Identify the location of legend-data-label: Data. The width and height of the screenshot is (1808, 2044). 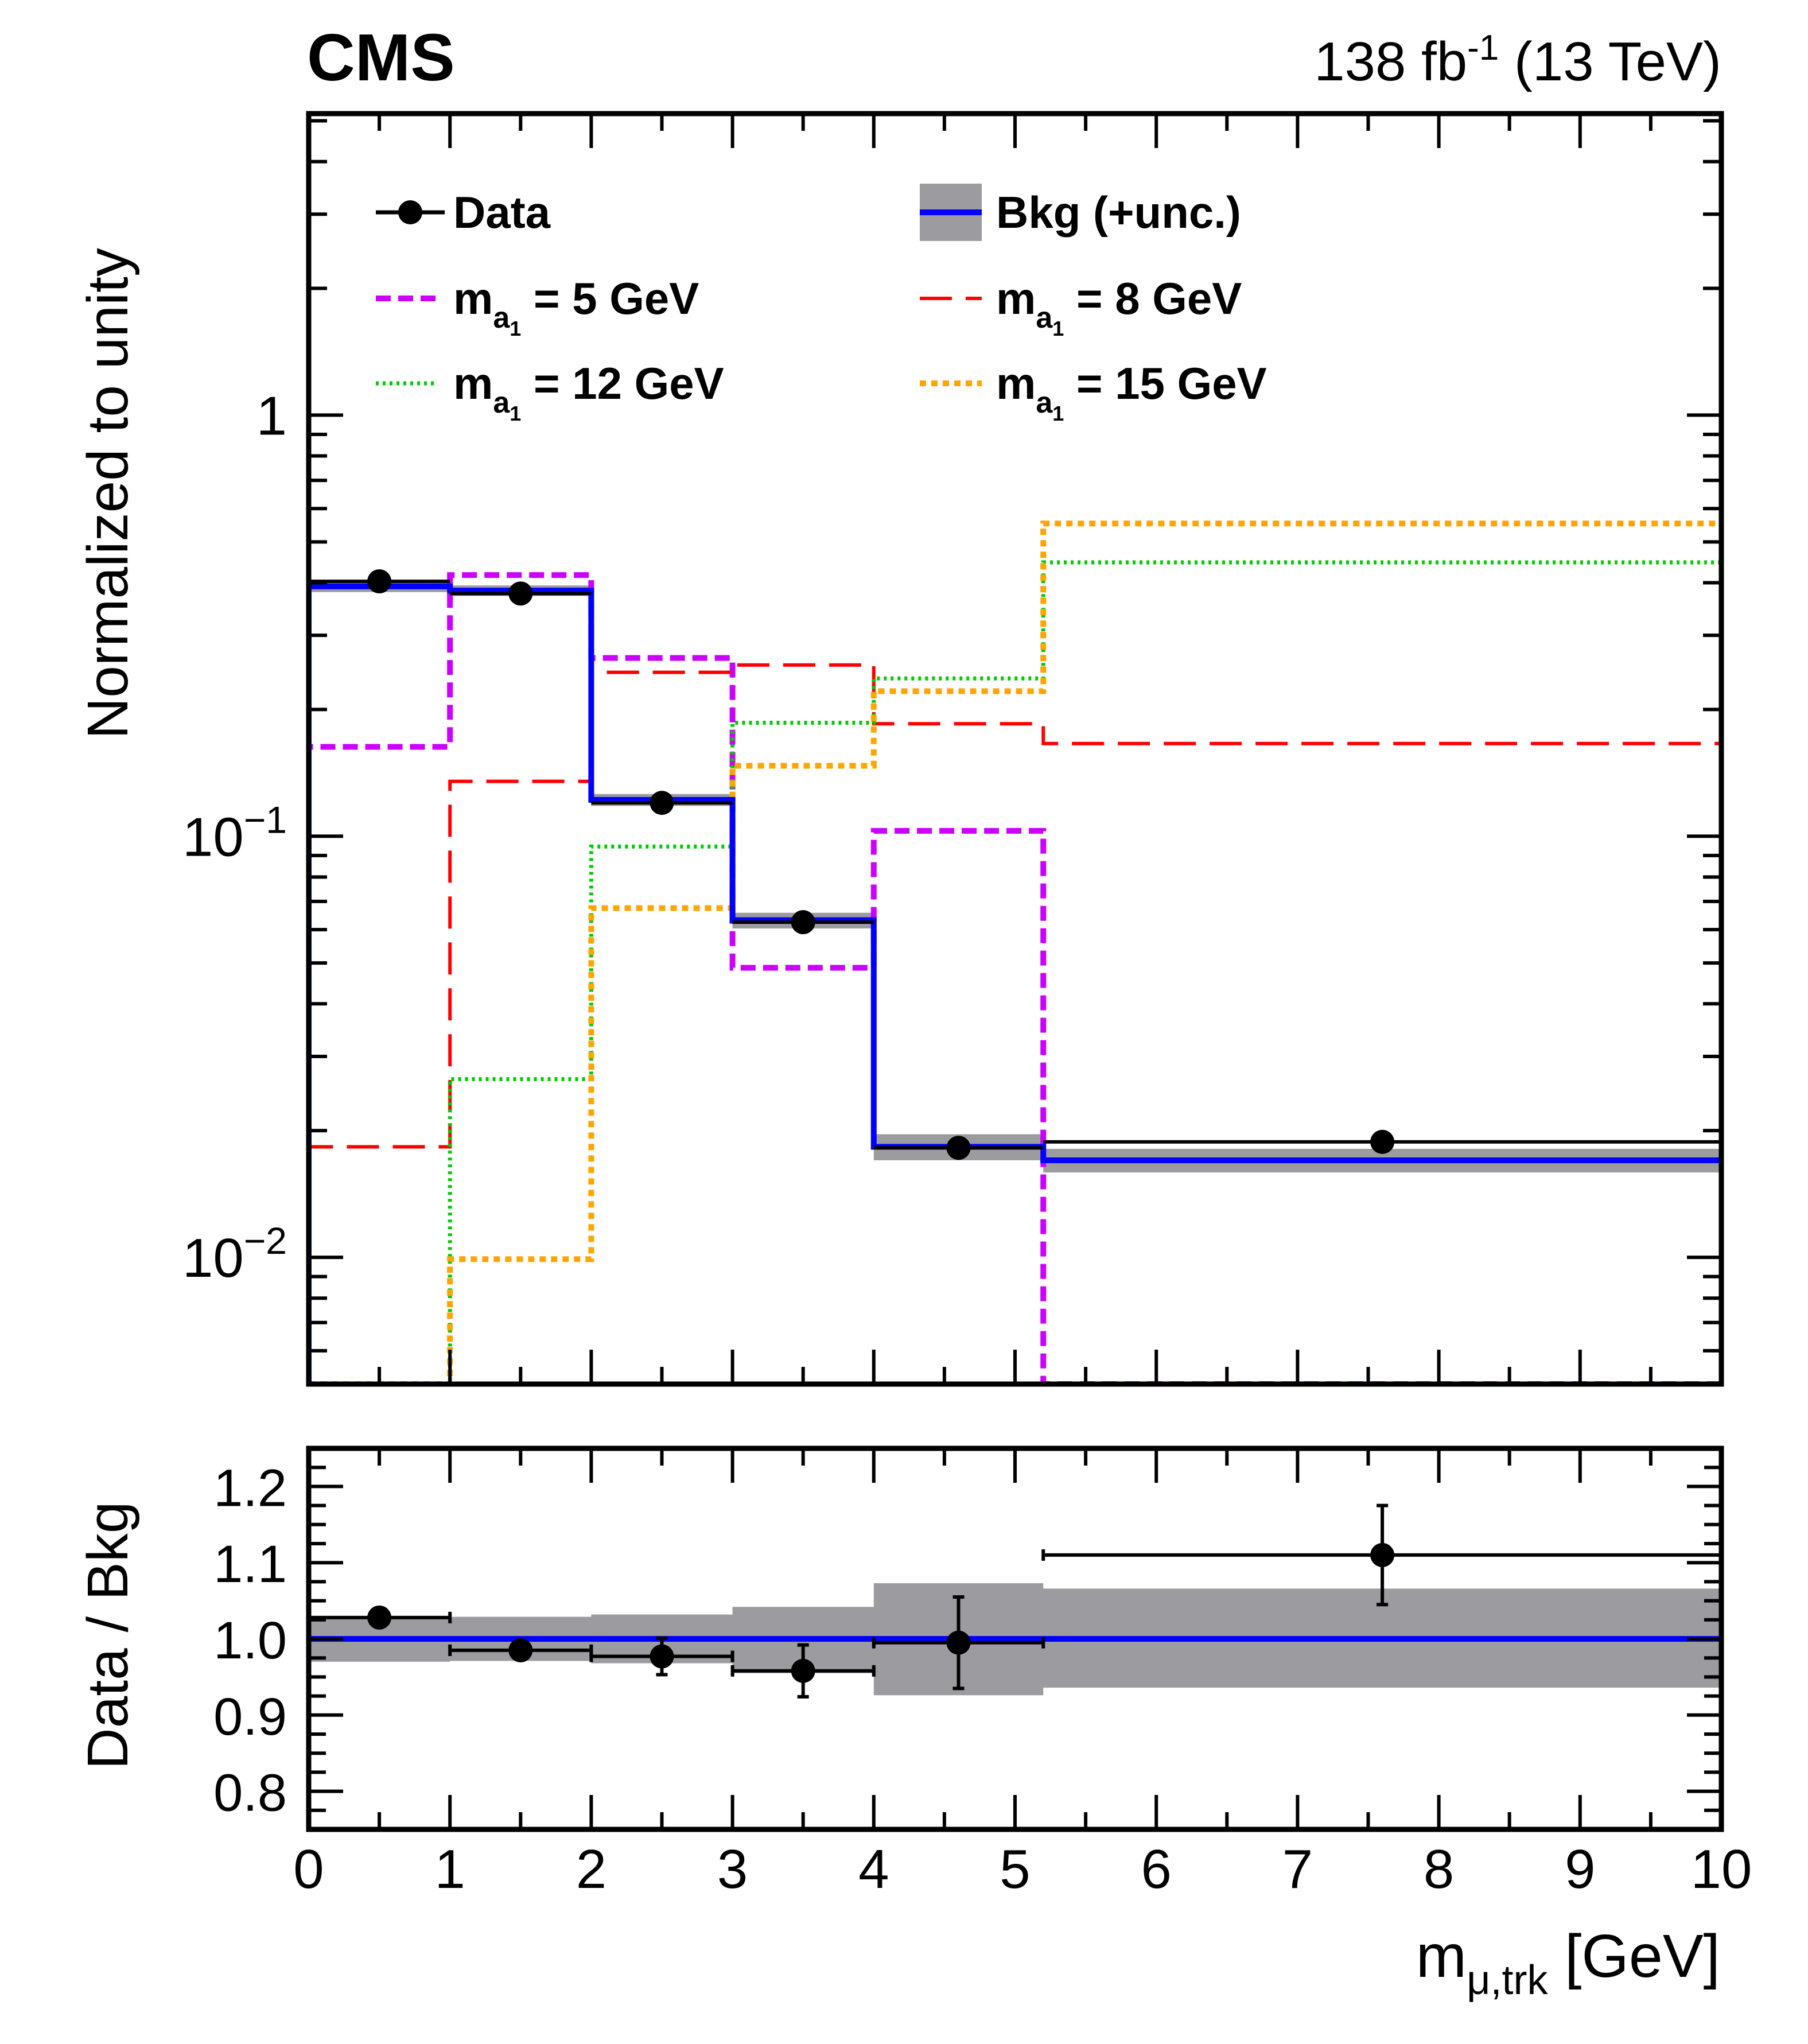
(502, 212).